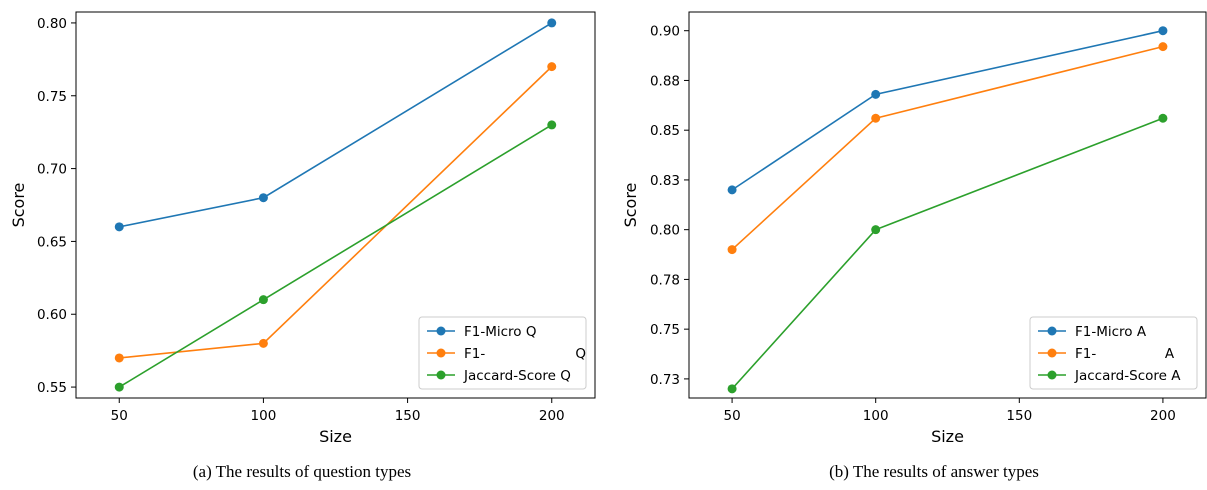  What do you see at coordinates (934, 471) in the screenshot?
I see `chart-caption: (b) The results of answer types` at bounding box center [934, 471].